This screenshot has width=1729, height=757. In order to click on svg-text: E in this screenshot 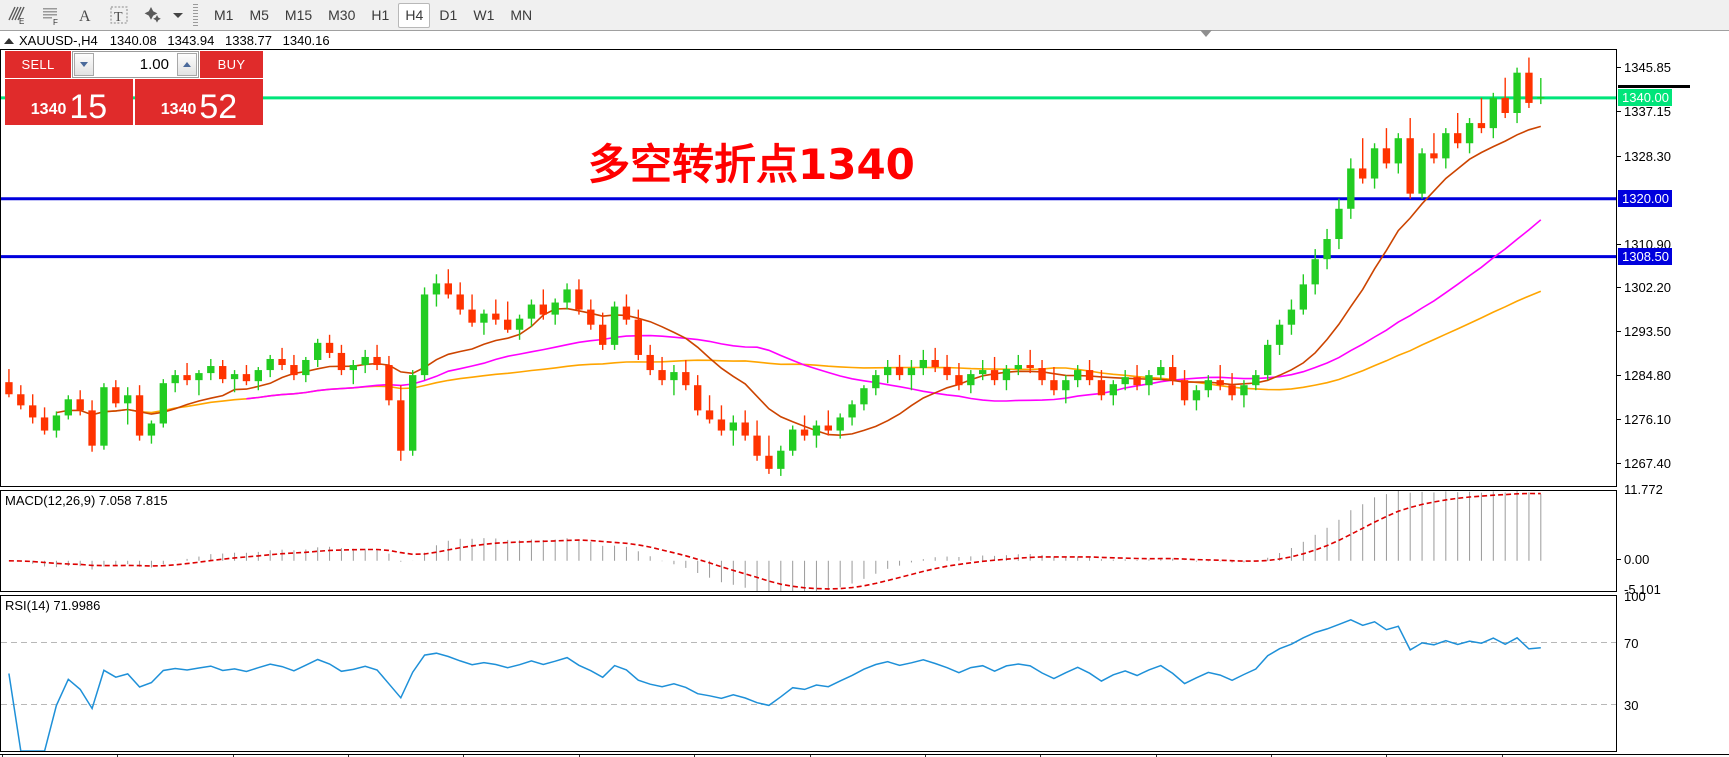, I will do `click(21, 21)`.